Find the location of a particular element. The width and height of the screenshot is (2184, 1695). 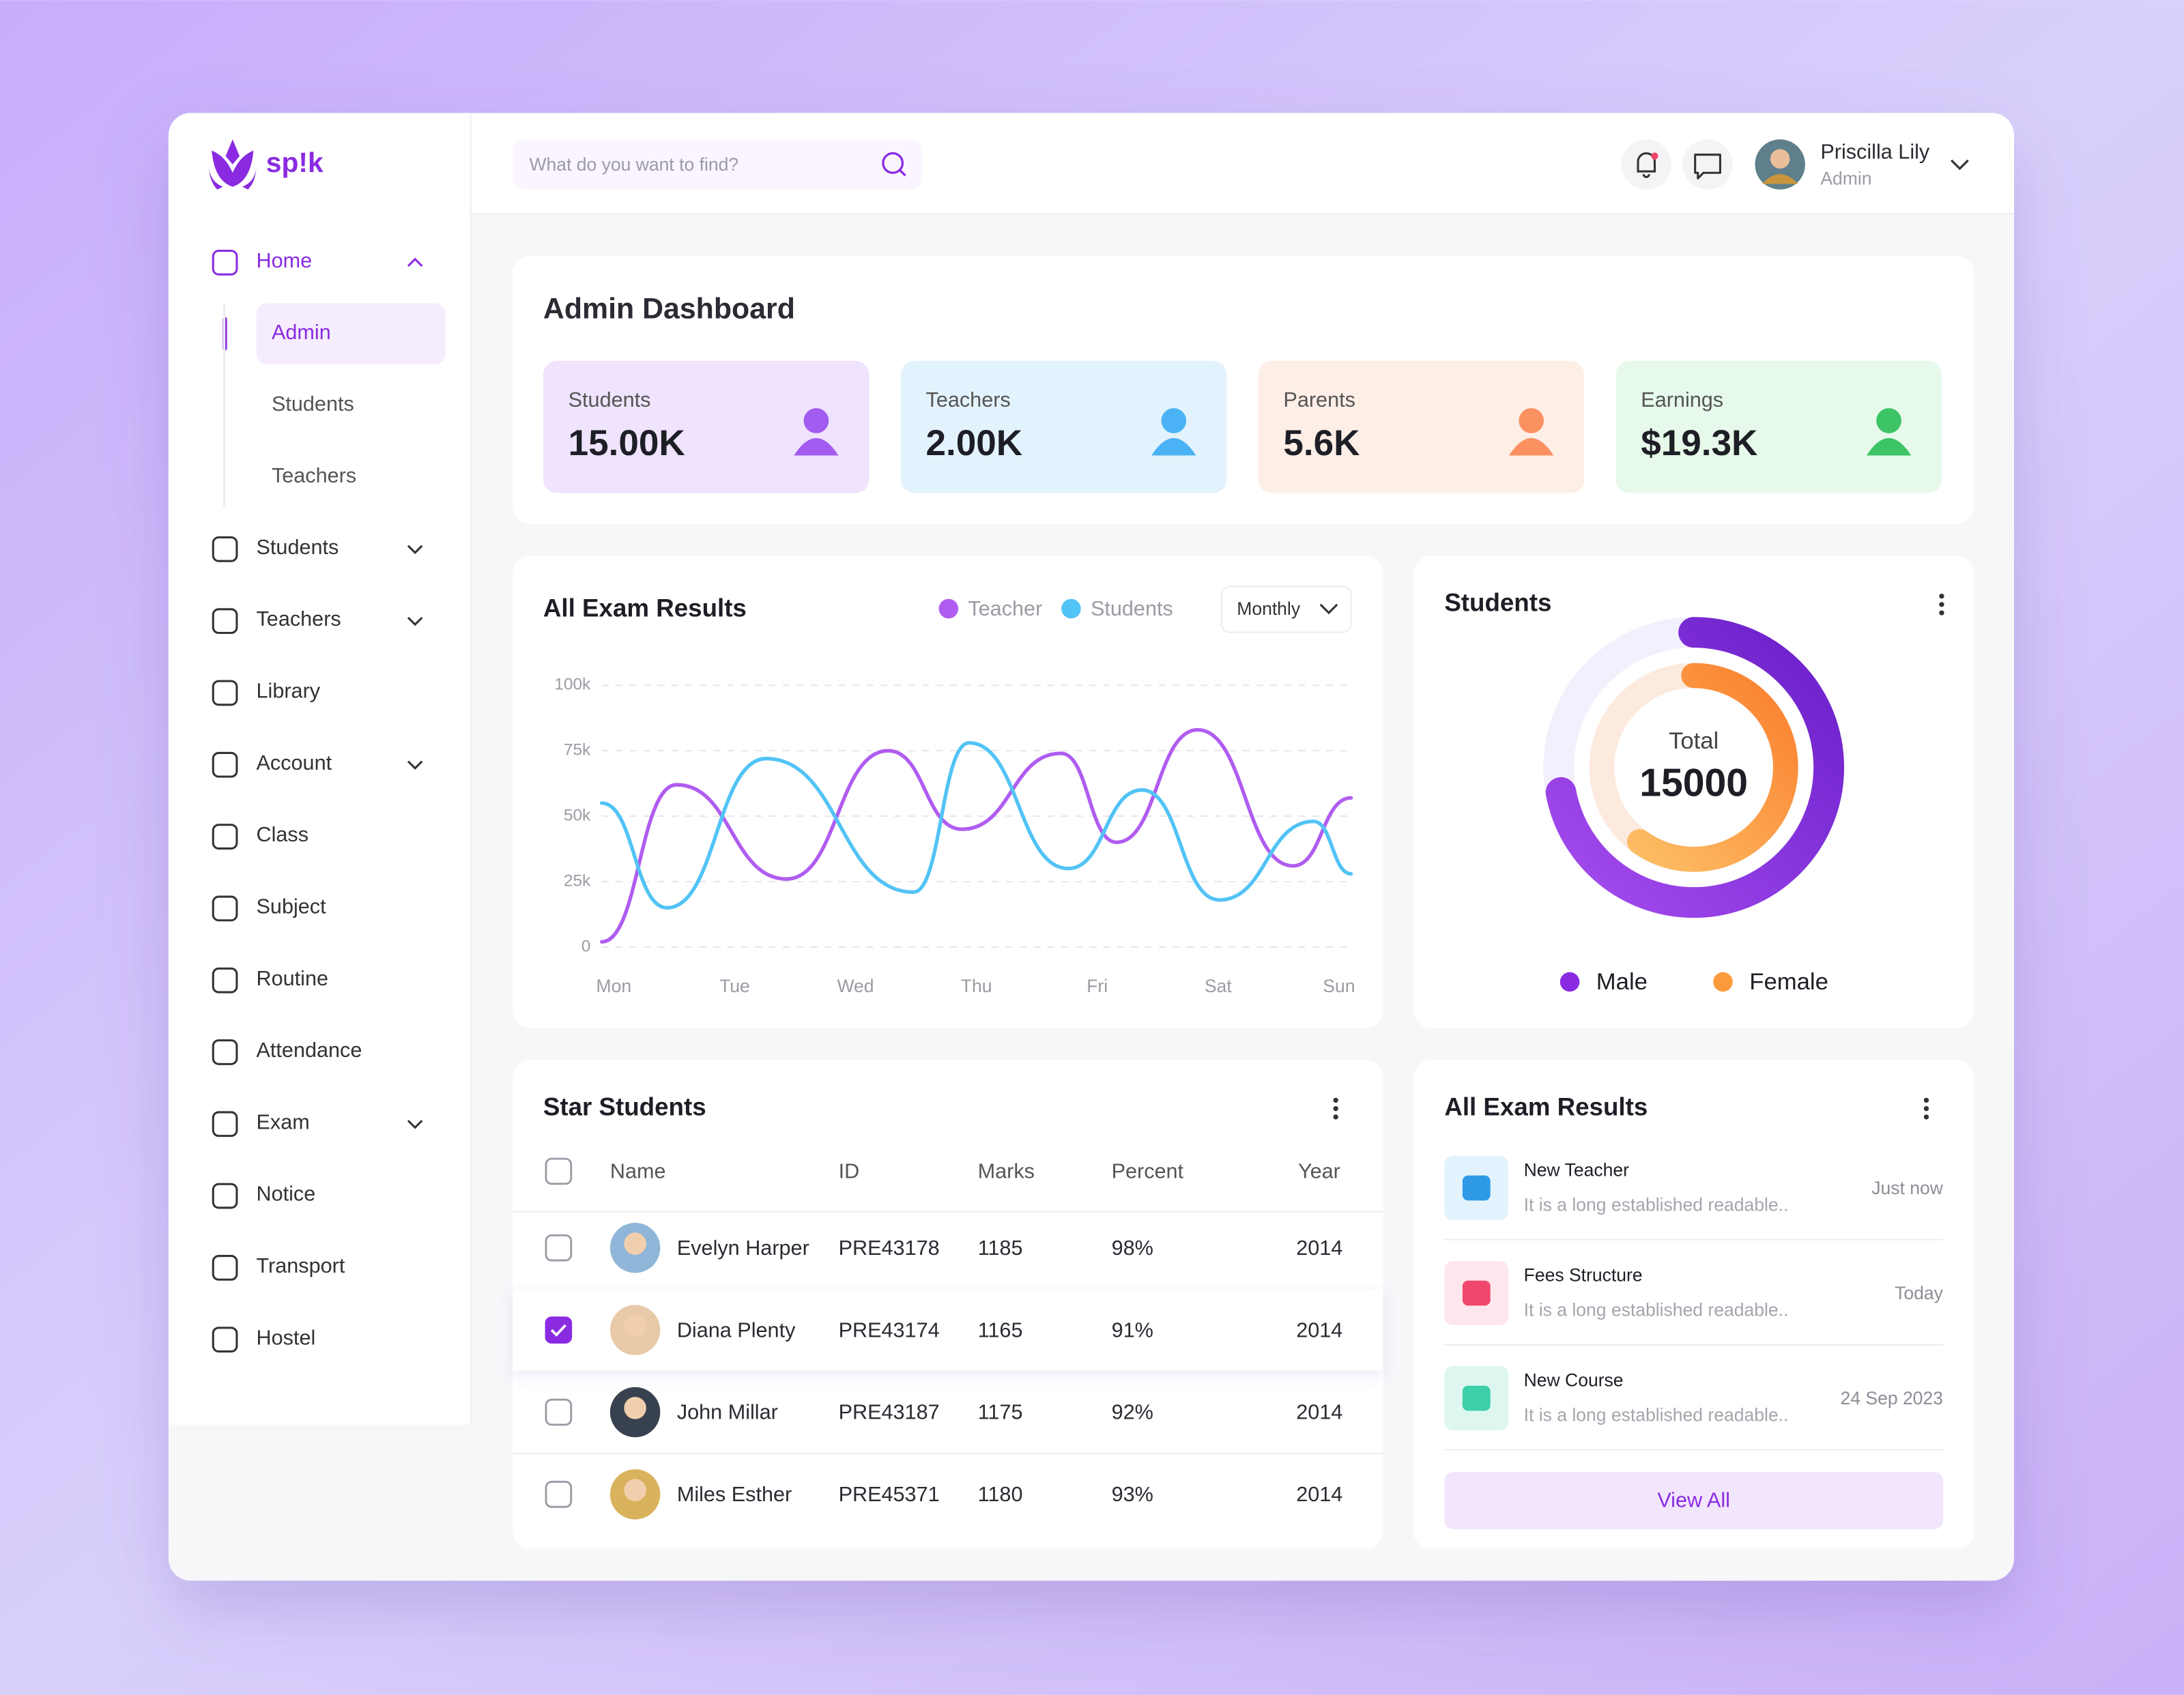

legend-label: Male is located at coordinates (1622, 982).